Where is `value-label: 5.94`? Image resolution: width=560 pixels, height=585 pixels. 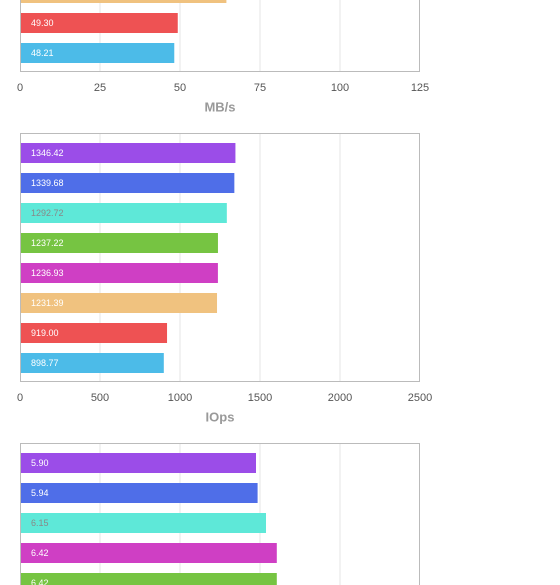
value-label: 5.94 is located at coordinates (40, 493).